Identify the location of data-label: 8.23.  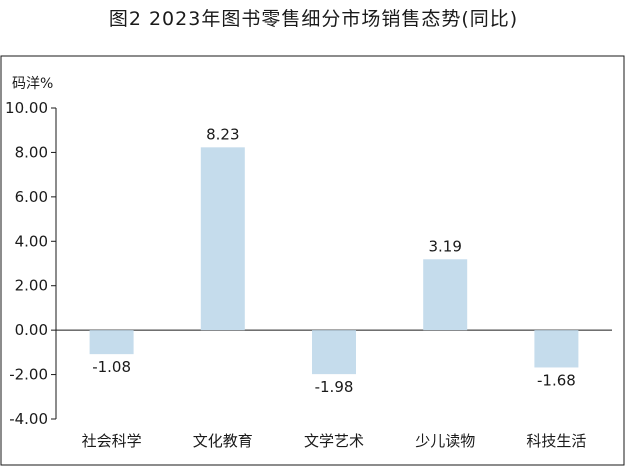
(222, 134).